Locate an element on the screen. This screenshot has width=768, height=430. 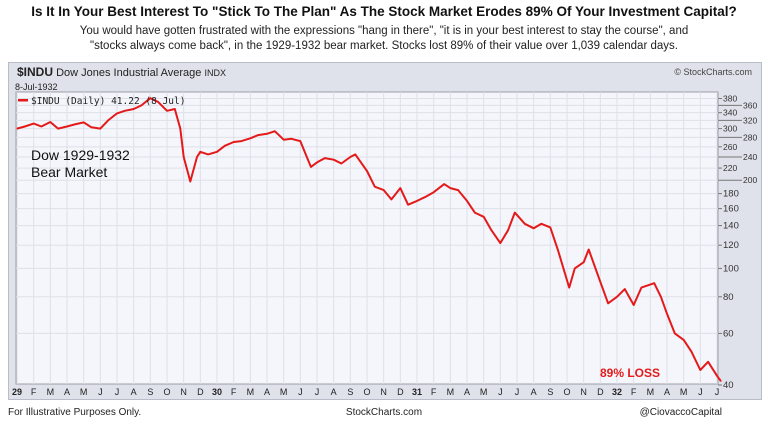
y-tick-label: 60 is located at coordinates (728, 333).